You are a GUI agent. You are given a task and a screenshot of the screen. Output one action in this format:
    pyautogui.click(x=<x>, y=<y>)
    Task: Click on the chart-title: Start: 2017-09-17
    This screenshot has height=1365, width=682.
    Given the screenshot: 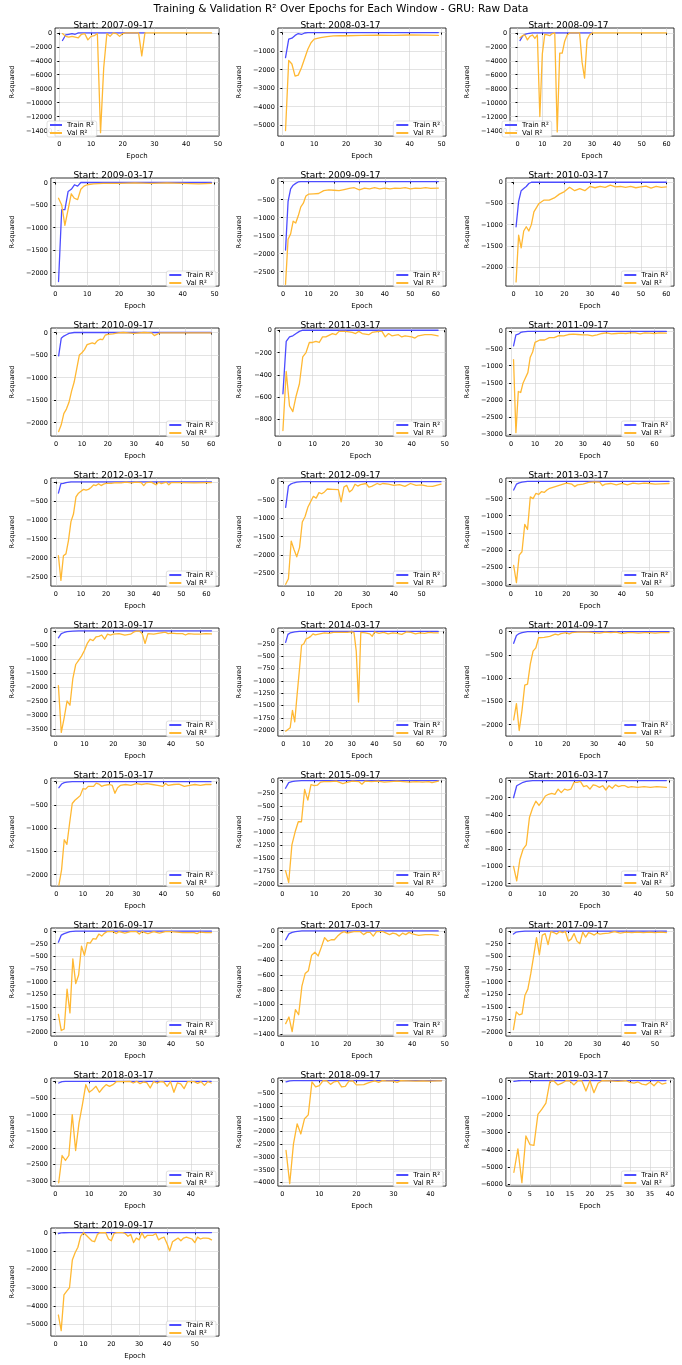 What is the action you would take?
    pyautogui.click(x=568, y=924)
    